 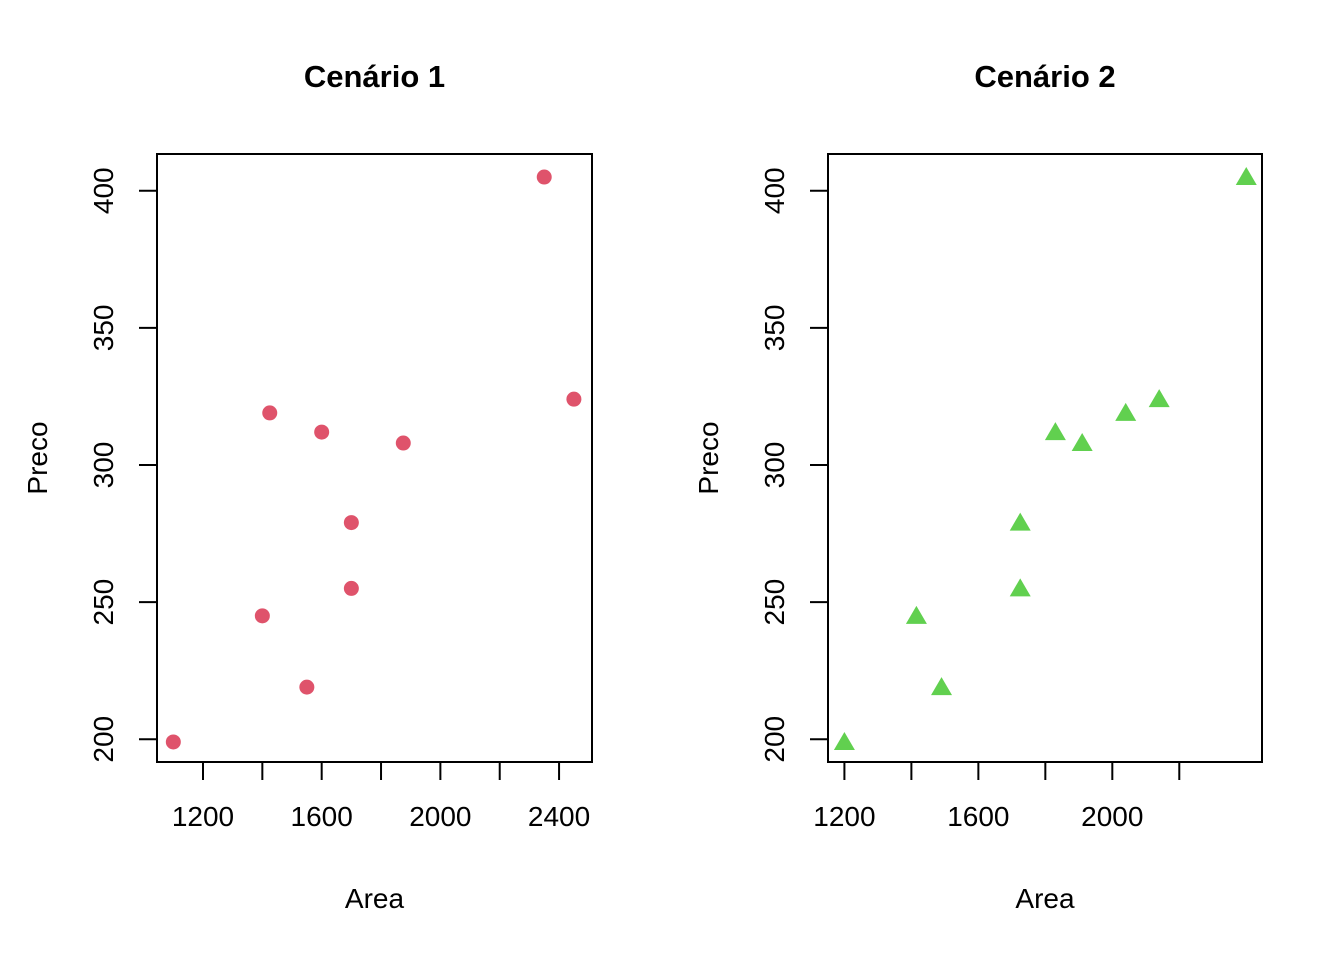 I want to click on chart-1-x-tick-label: 2000, so click(x=440, y=816).